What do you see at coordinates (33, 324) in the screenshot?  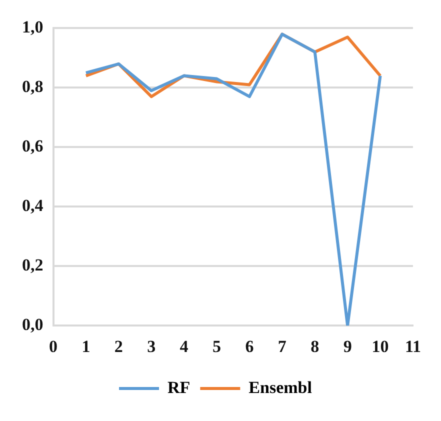 I see `y-tick-label: 0,0` at bounding box center [33, 324].